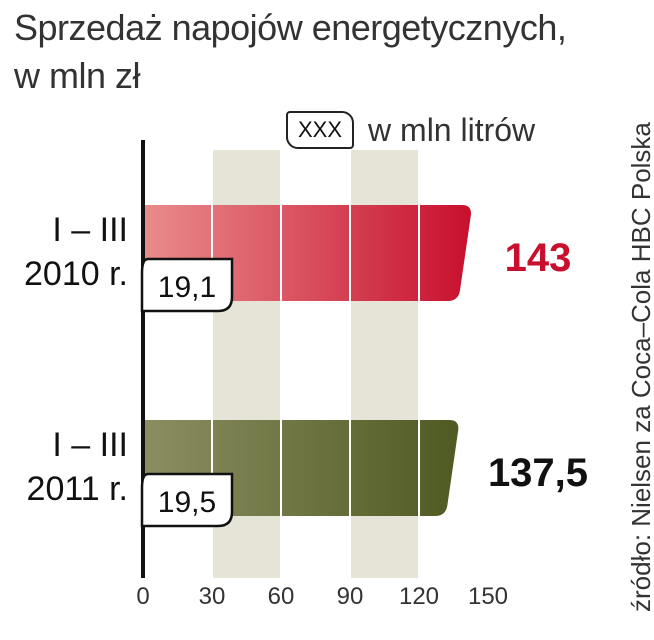 This screenshot has width=654, height=640. Describe the element at coordinates (452, 129) in the screenshot. I see `legend-label: w mln litrów` at that location.